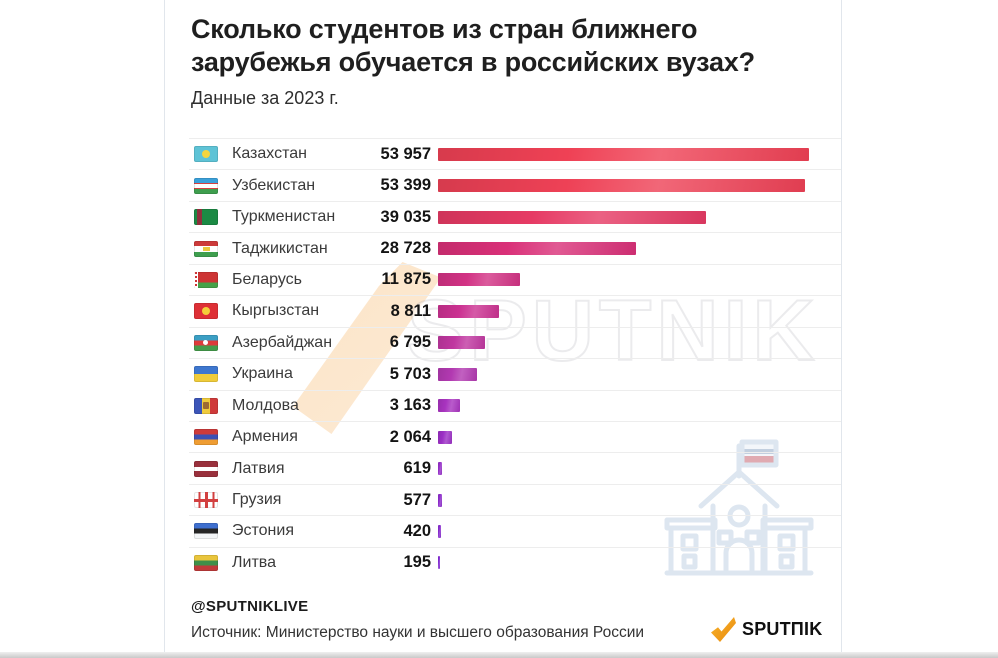  I want to click on chart-row: Кыргызстан 8 811, so click(515, 310).